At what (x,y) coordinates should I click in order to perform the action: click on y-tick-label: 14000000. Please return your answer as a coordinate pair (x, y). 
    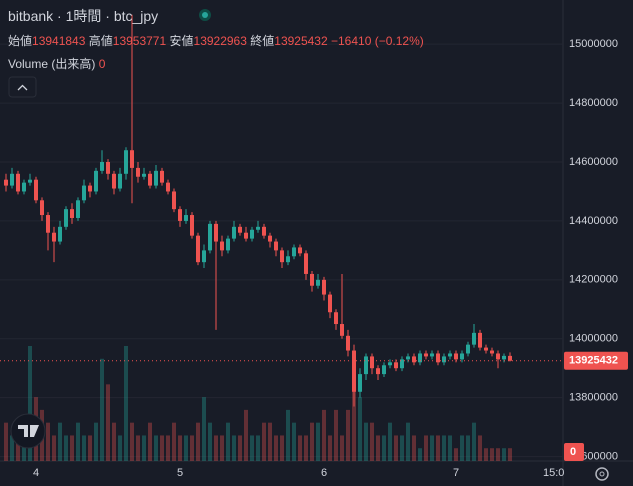
    Looking at the image, I should click on (593, 339).